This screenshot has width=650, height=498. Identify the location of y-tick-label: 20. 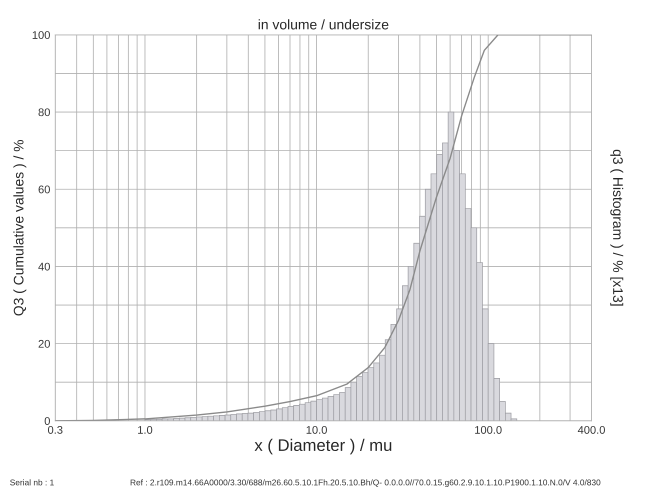
(44, 344).